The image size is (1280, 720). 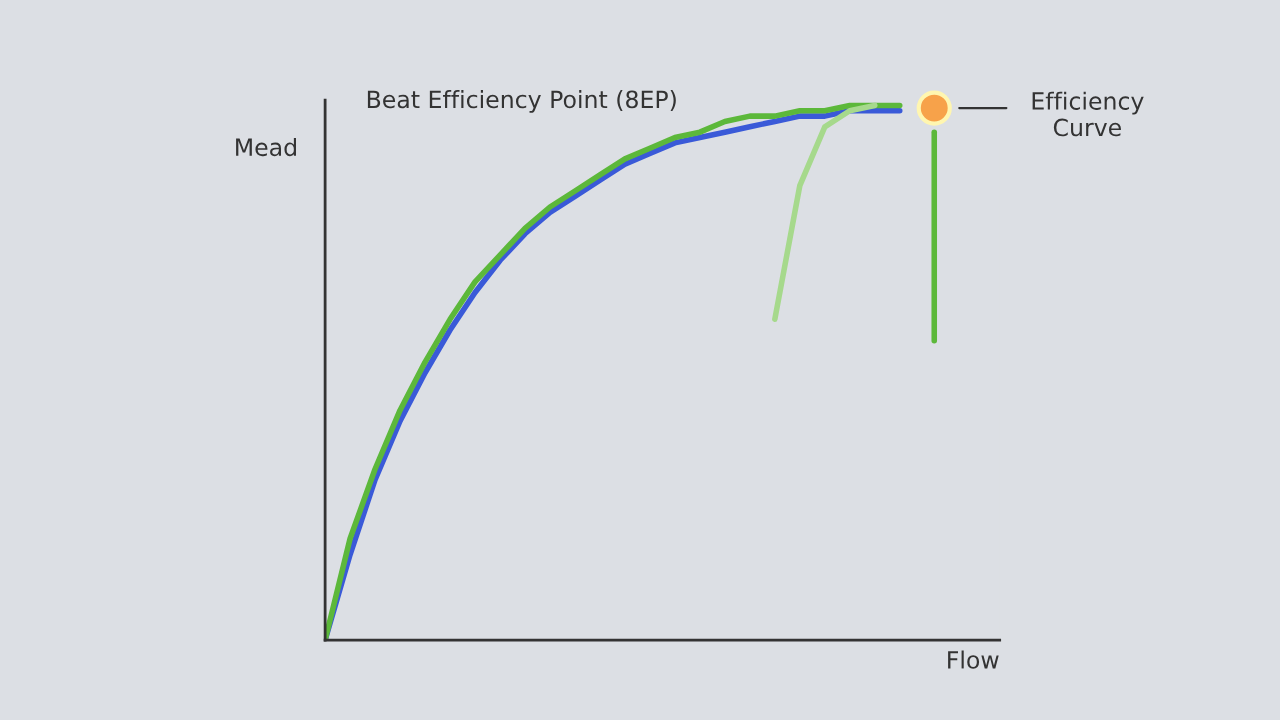 What do you see at coordinates (1088, 114) in the screenshot?
I see `text: Efficiency Curve` at bounding box center [1088, 114].